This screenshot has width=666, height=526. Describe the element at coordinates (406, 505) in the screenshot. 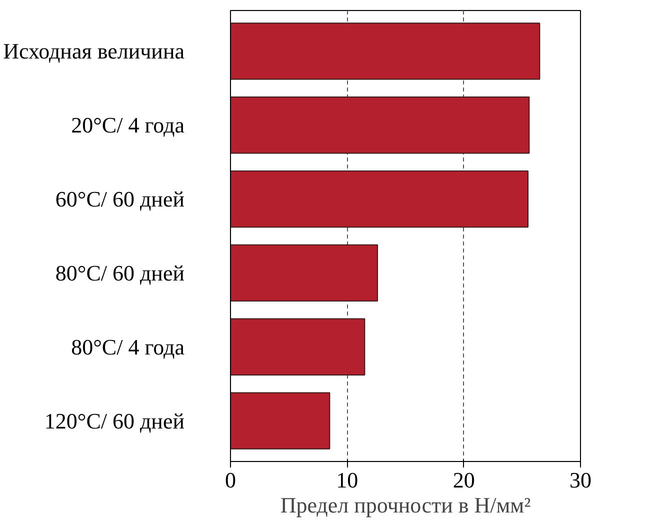

I see `x-axis-title: Предел прочности в Н/мм²` at that location.